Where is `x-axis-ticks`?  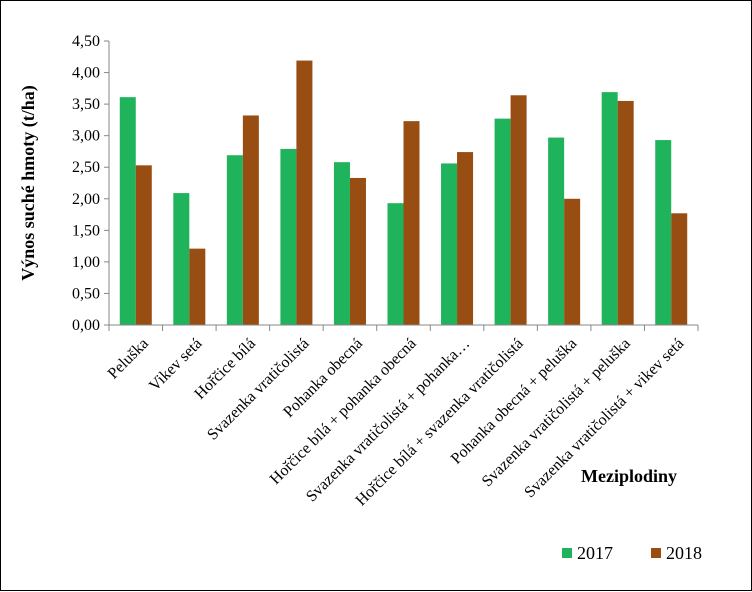 x-axis-ticks is located at coordinates (403, 328).